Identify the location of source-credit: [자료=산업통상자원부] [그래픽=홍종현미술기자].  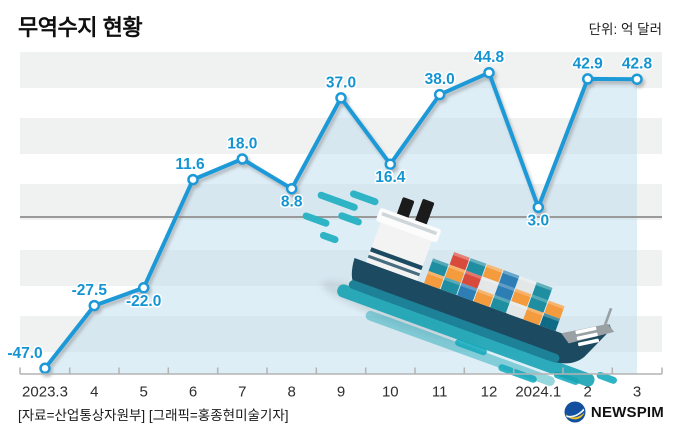
(153, 415).